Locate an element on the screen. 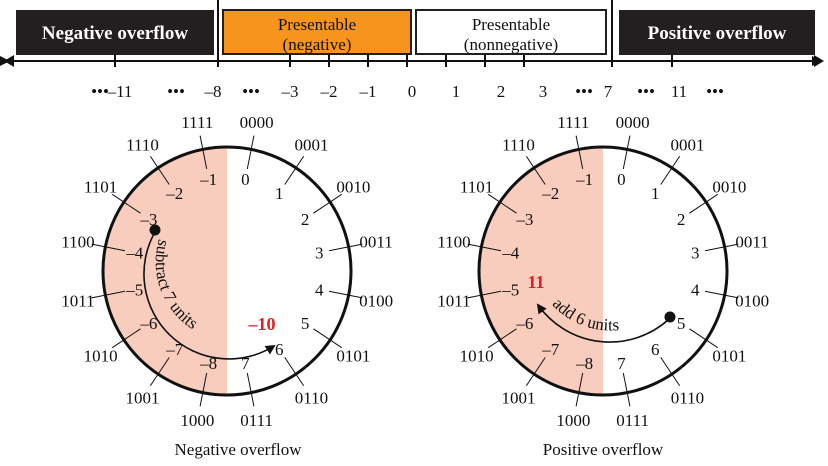  presentable-nonnegative-label-1: Presentable is located at coordinates (511, 24).